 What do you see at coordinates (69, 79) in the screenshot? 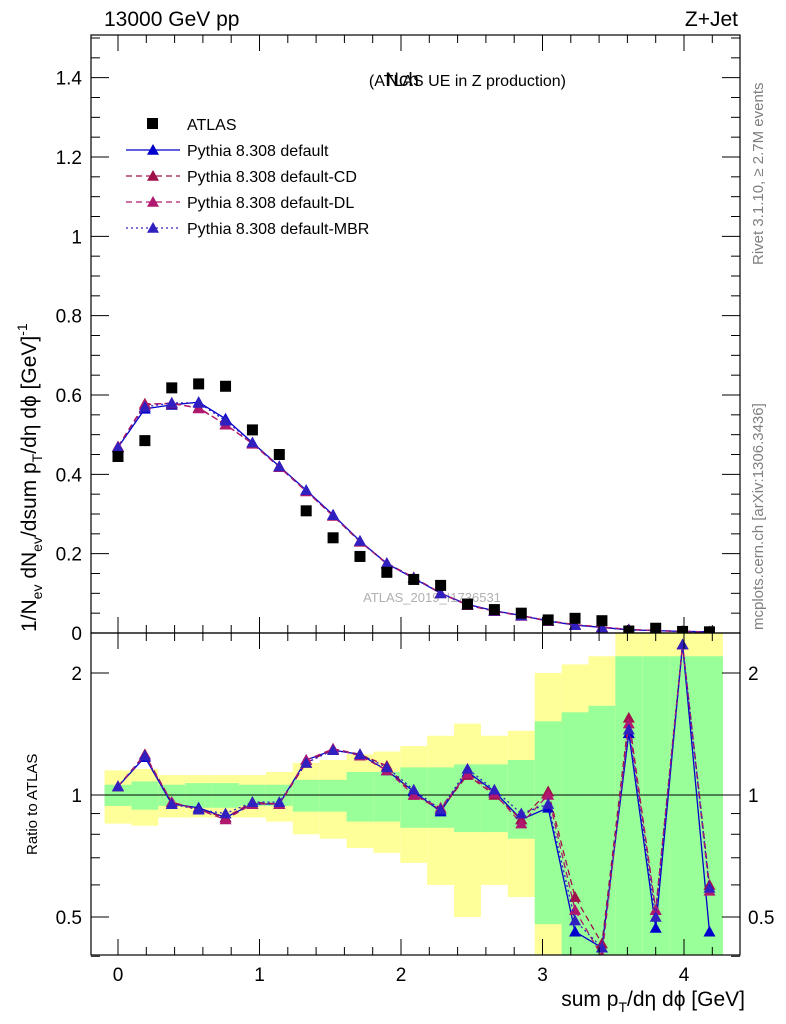
I see `y-tick-label: 1.4` at bounding box center [69, 79].